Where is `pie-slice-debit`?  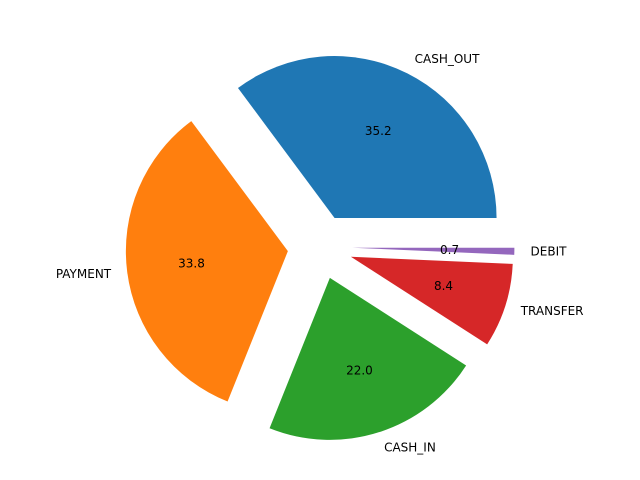
pie-slice-debit is located at coordinates (433, 251).